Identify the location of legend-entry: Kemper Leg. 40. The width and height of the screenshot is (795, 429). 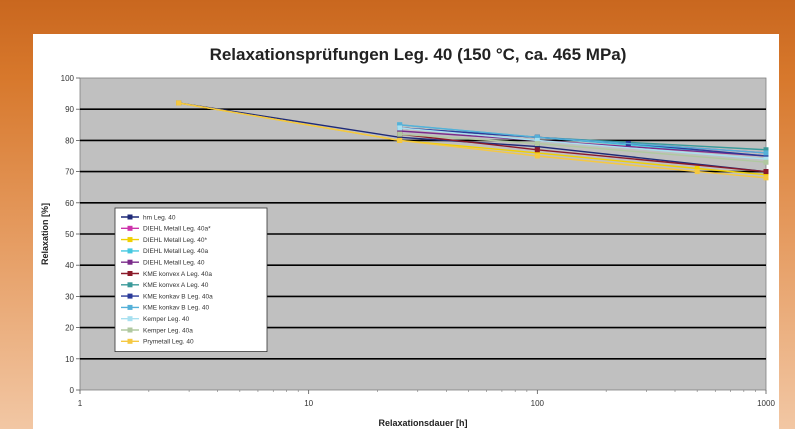
(166, 319).